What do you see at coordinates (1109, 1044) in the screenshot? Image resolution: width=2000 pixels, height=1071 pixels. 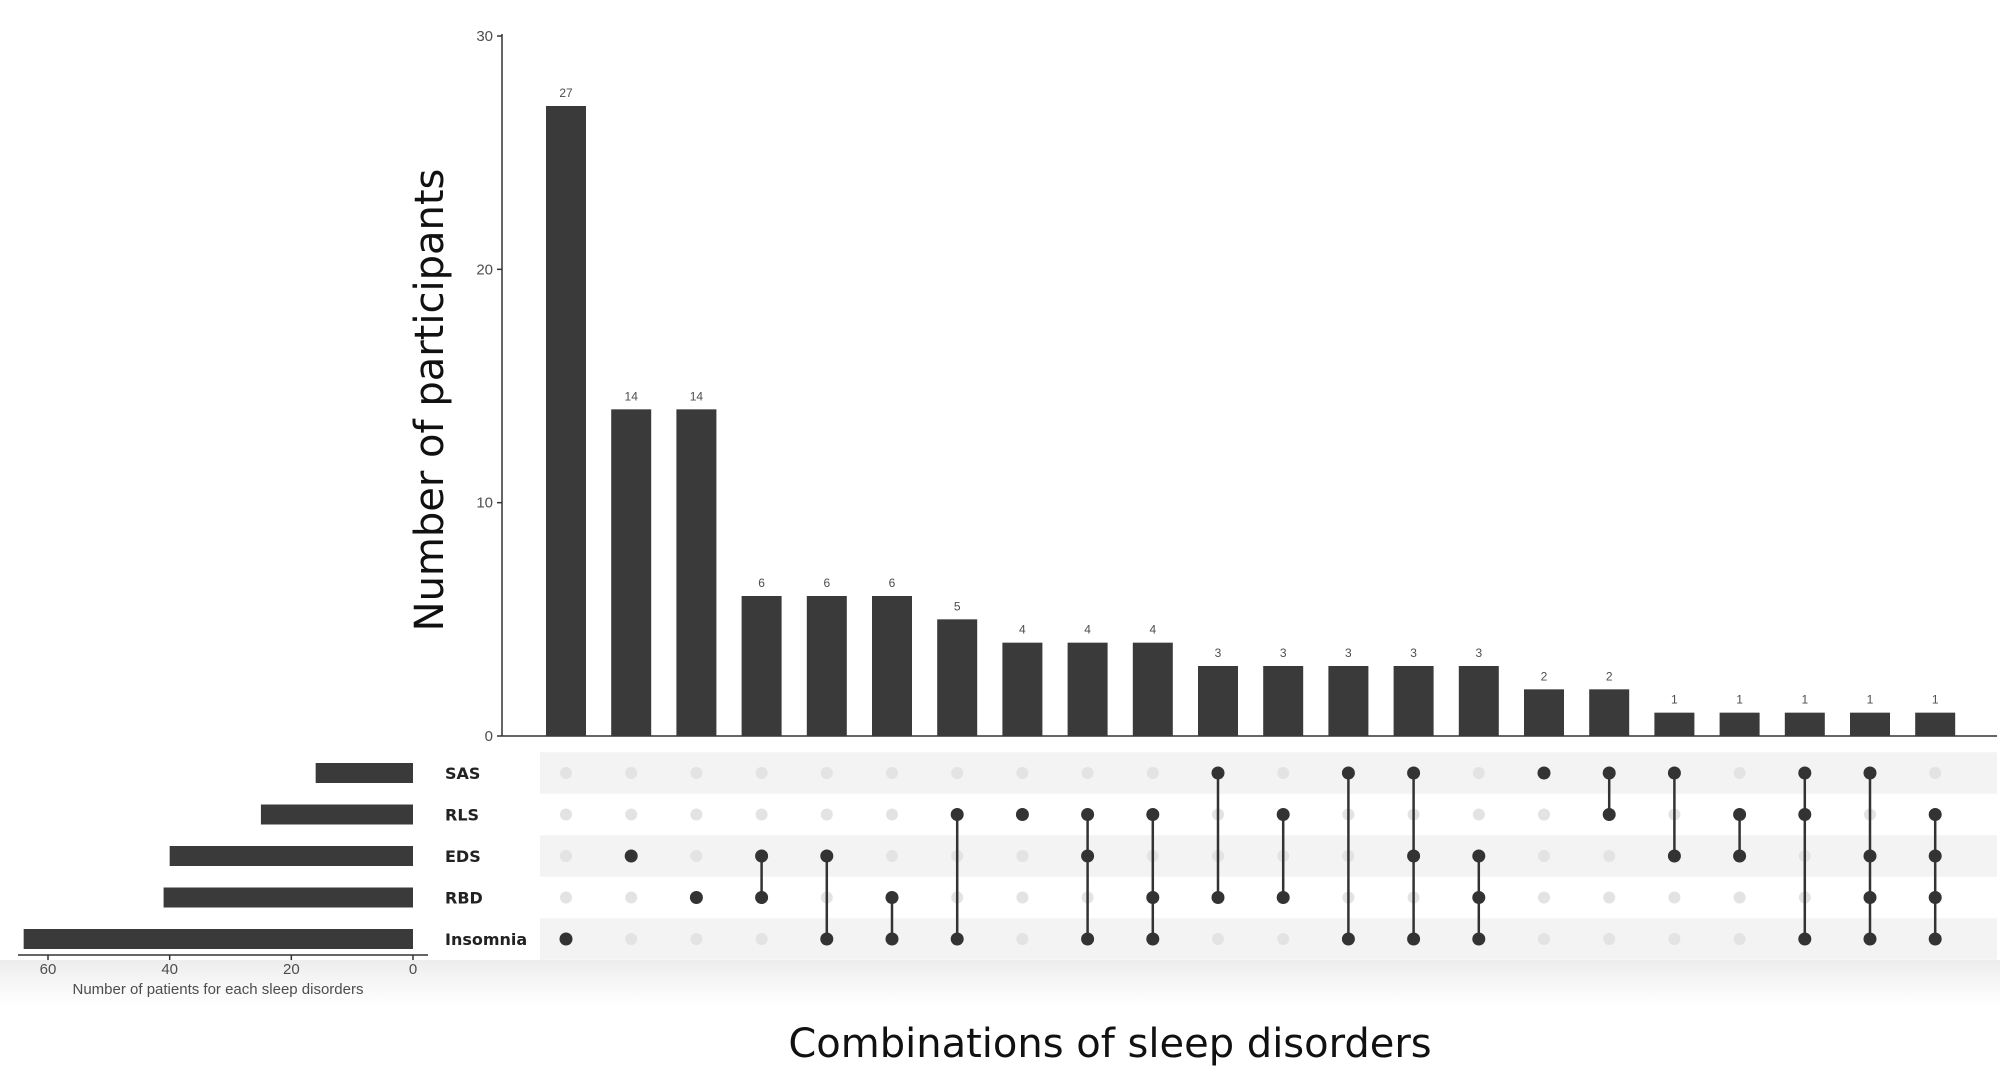 I see `x-axis-title: Combinations of sleep disorders` at bounding box center [1109, 1044].